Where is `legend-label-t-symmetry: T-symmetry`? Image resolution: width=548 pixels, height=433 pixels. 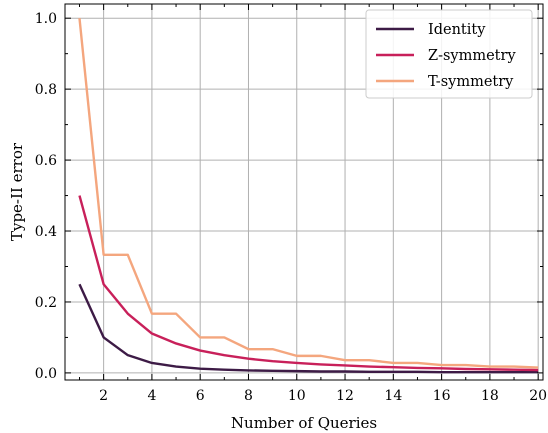
legend-label-t-symmetry: T-symmetry is located at coordinates (471, 82).